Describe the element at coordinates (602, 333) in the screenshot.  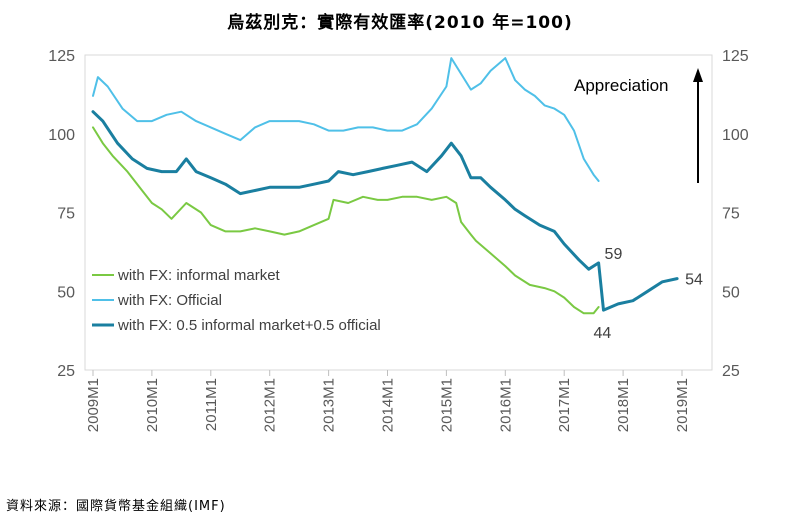
I see `point-label-44: 44` at that location.